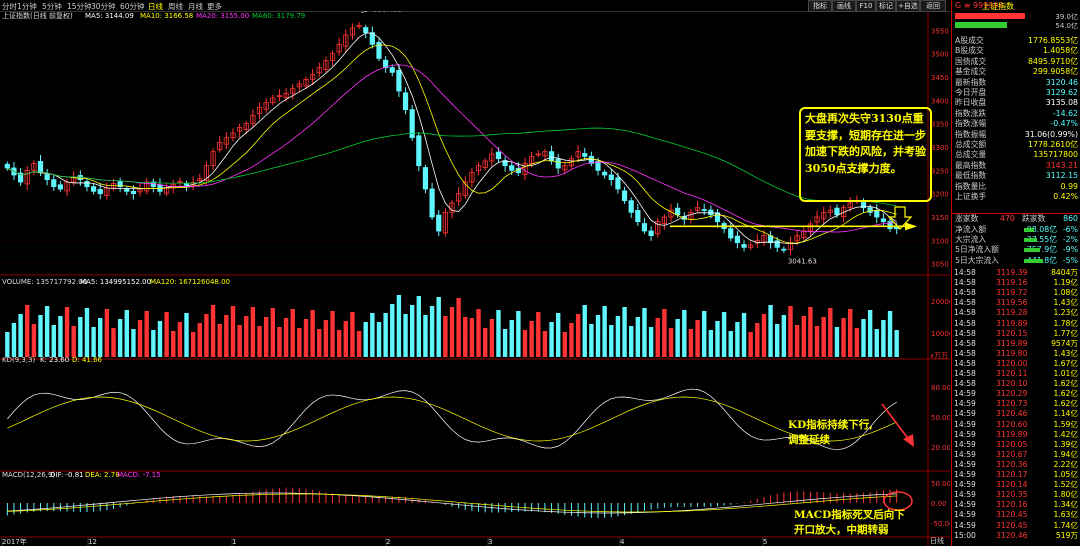 This screenshot has height=546, width=1080. Describe the element at coordinates (940, 524) in the screenshot. I see `macd-tick-2: -50.00` at that location.